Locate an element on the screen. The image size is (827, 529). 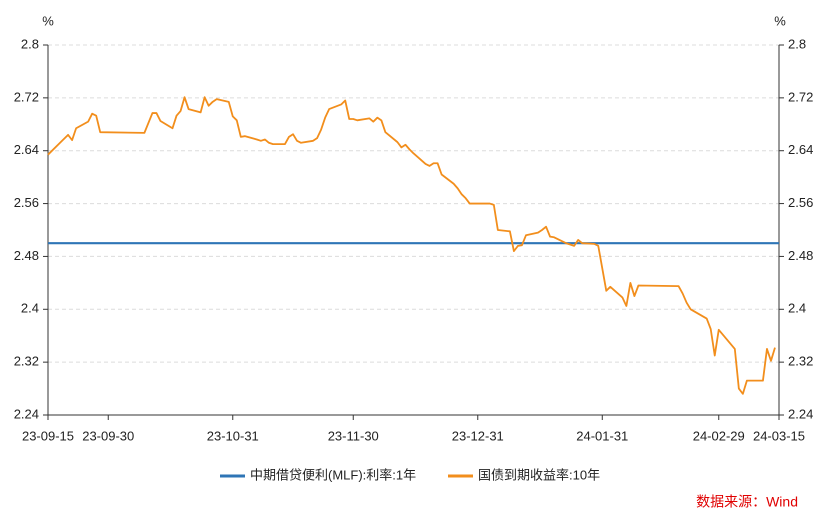
x-tick-label: 24-03-15 is located at coordinates (779, 435).